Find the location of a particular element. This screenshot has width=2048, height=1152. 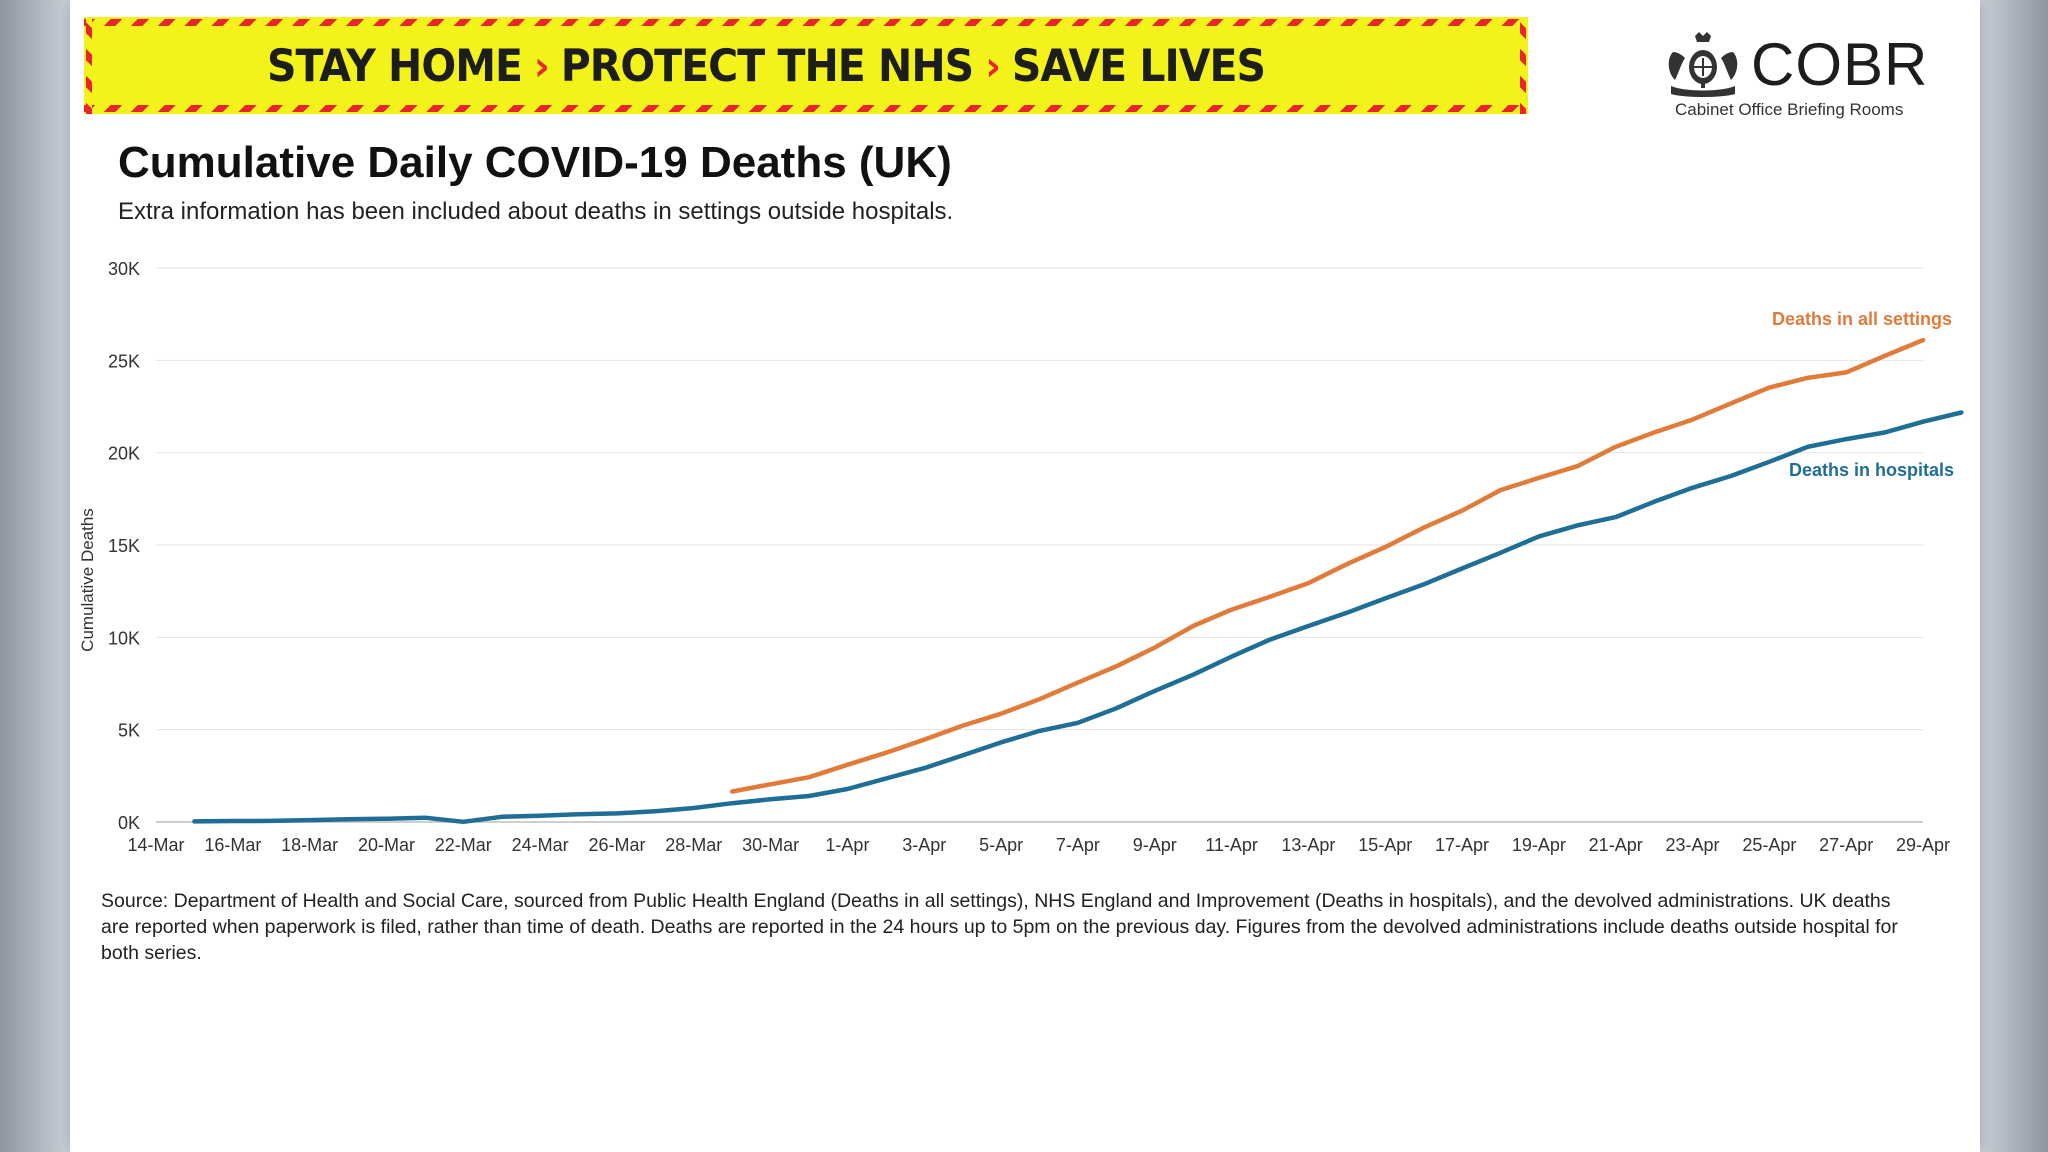

y-tick-label: 20K is located at coordinates (124, 454).